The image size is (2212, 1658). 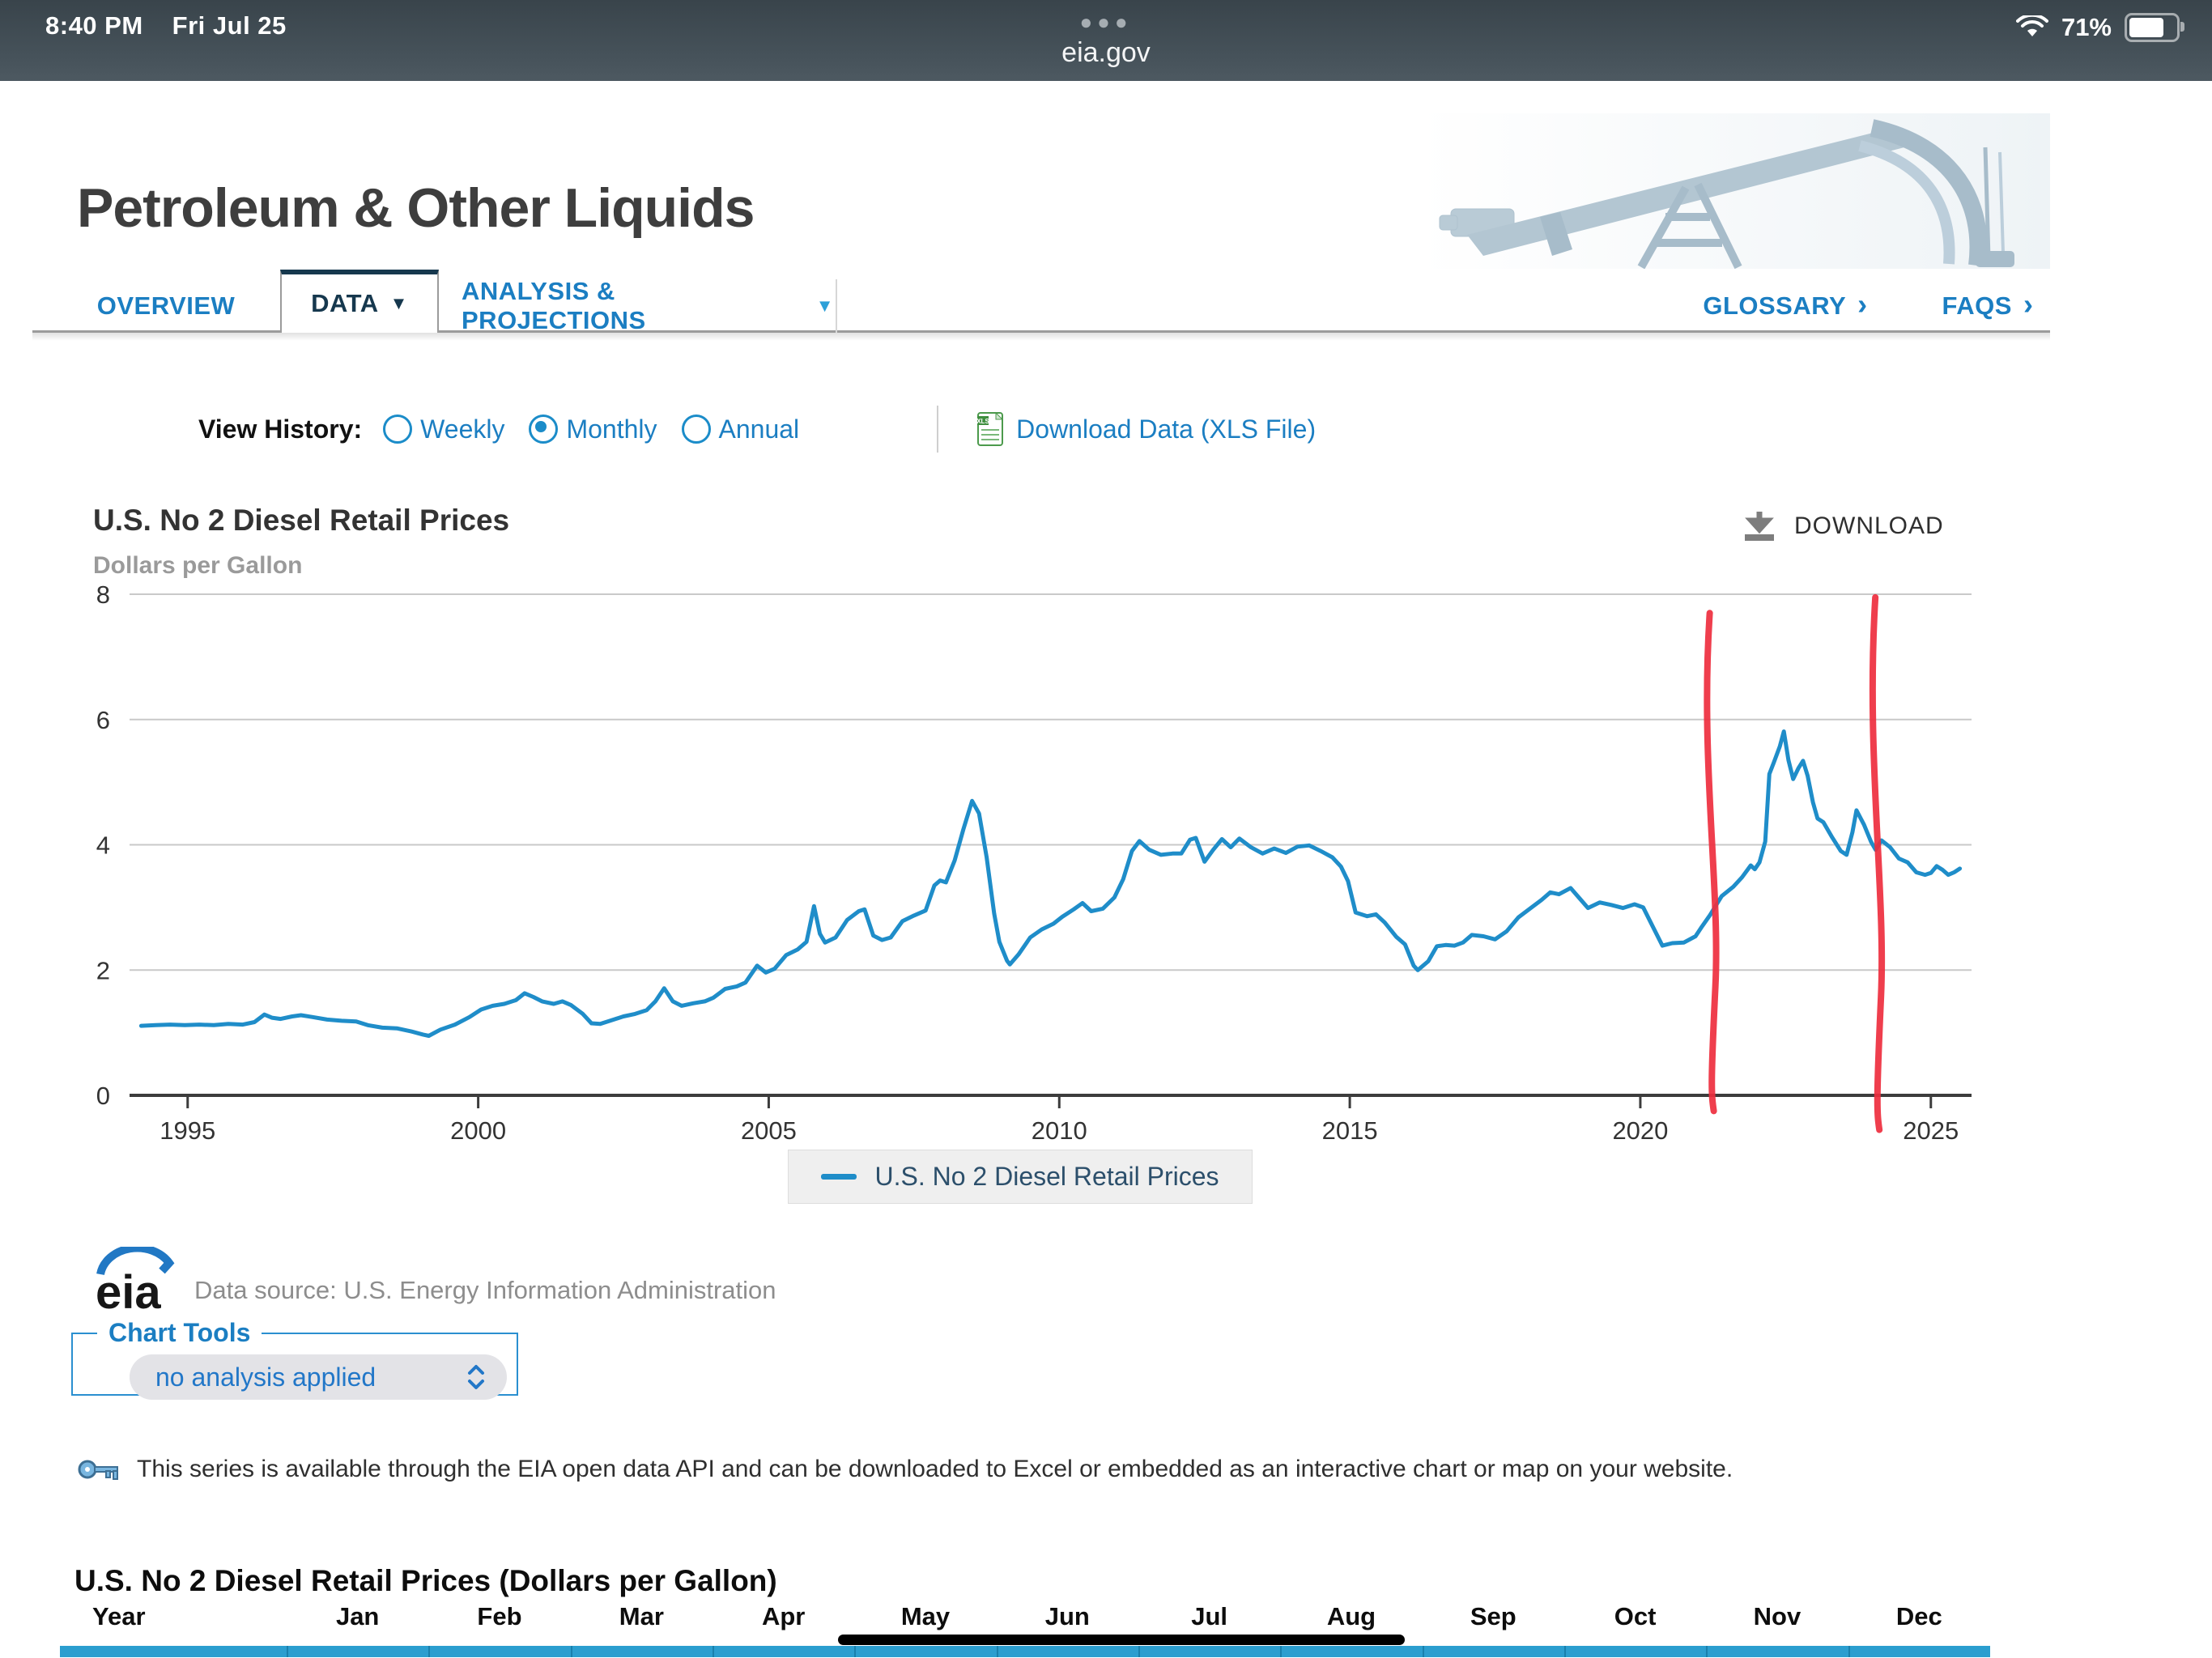 I want to click on x-tick-label: 2005, so click(x=769, y=1130).